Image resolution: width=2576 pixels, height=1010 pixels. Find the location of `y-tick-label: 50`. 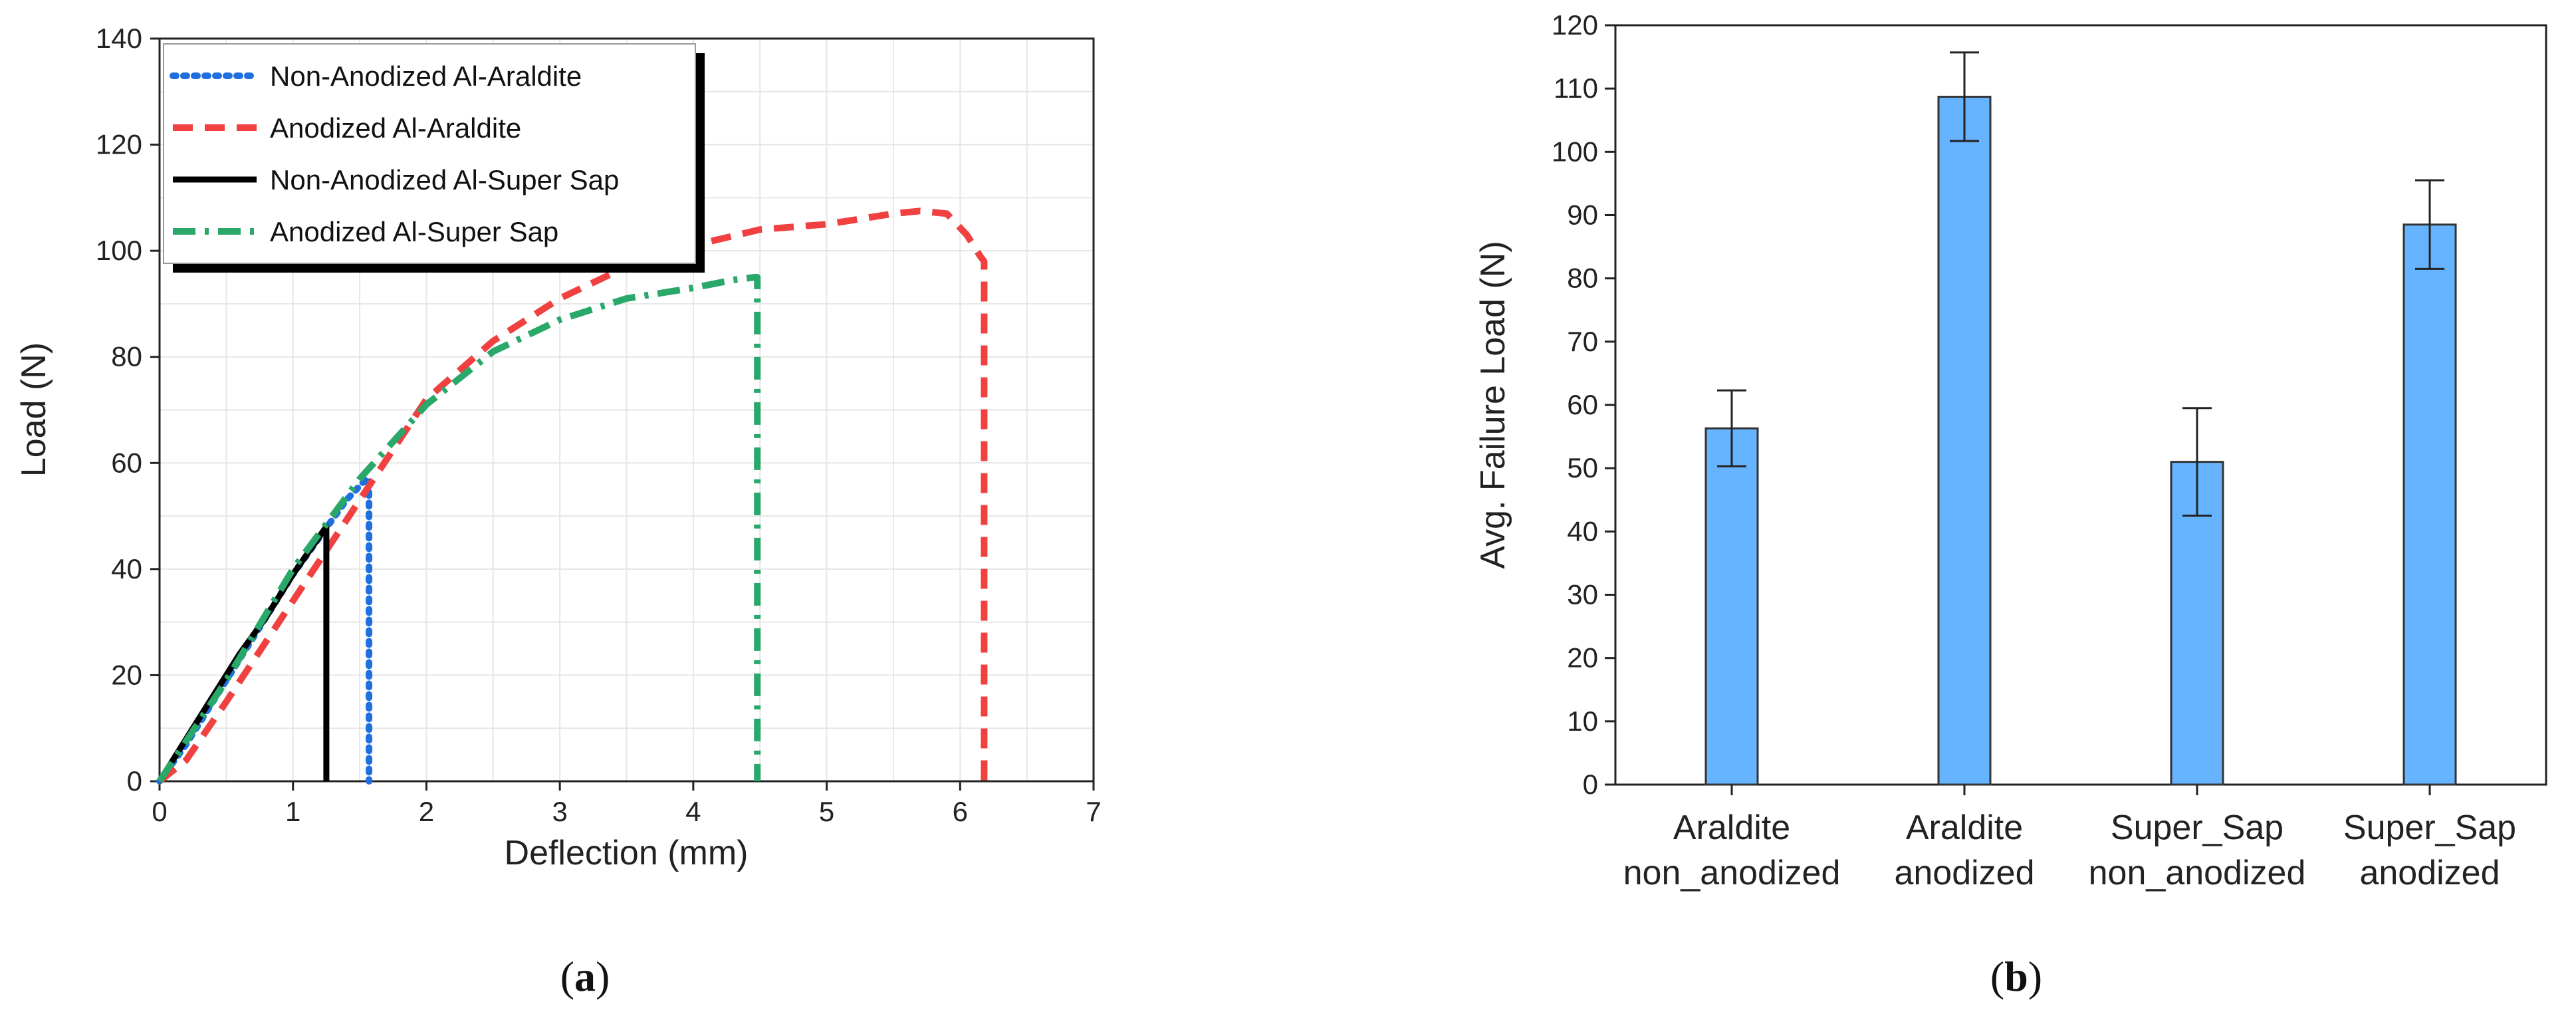

y-tick-label: 50 is located at coordinates (1582, 467).